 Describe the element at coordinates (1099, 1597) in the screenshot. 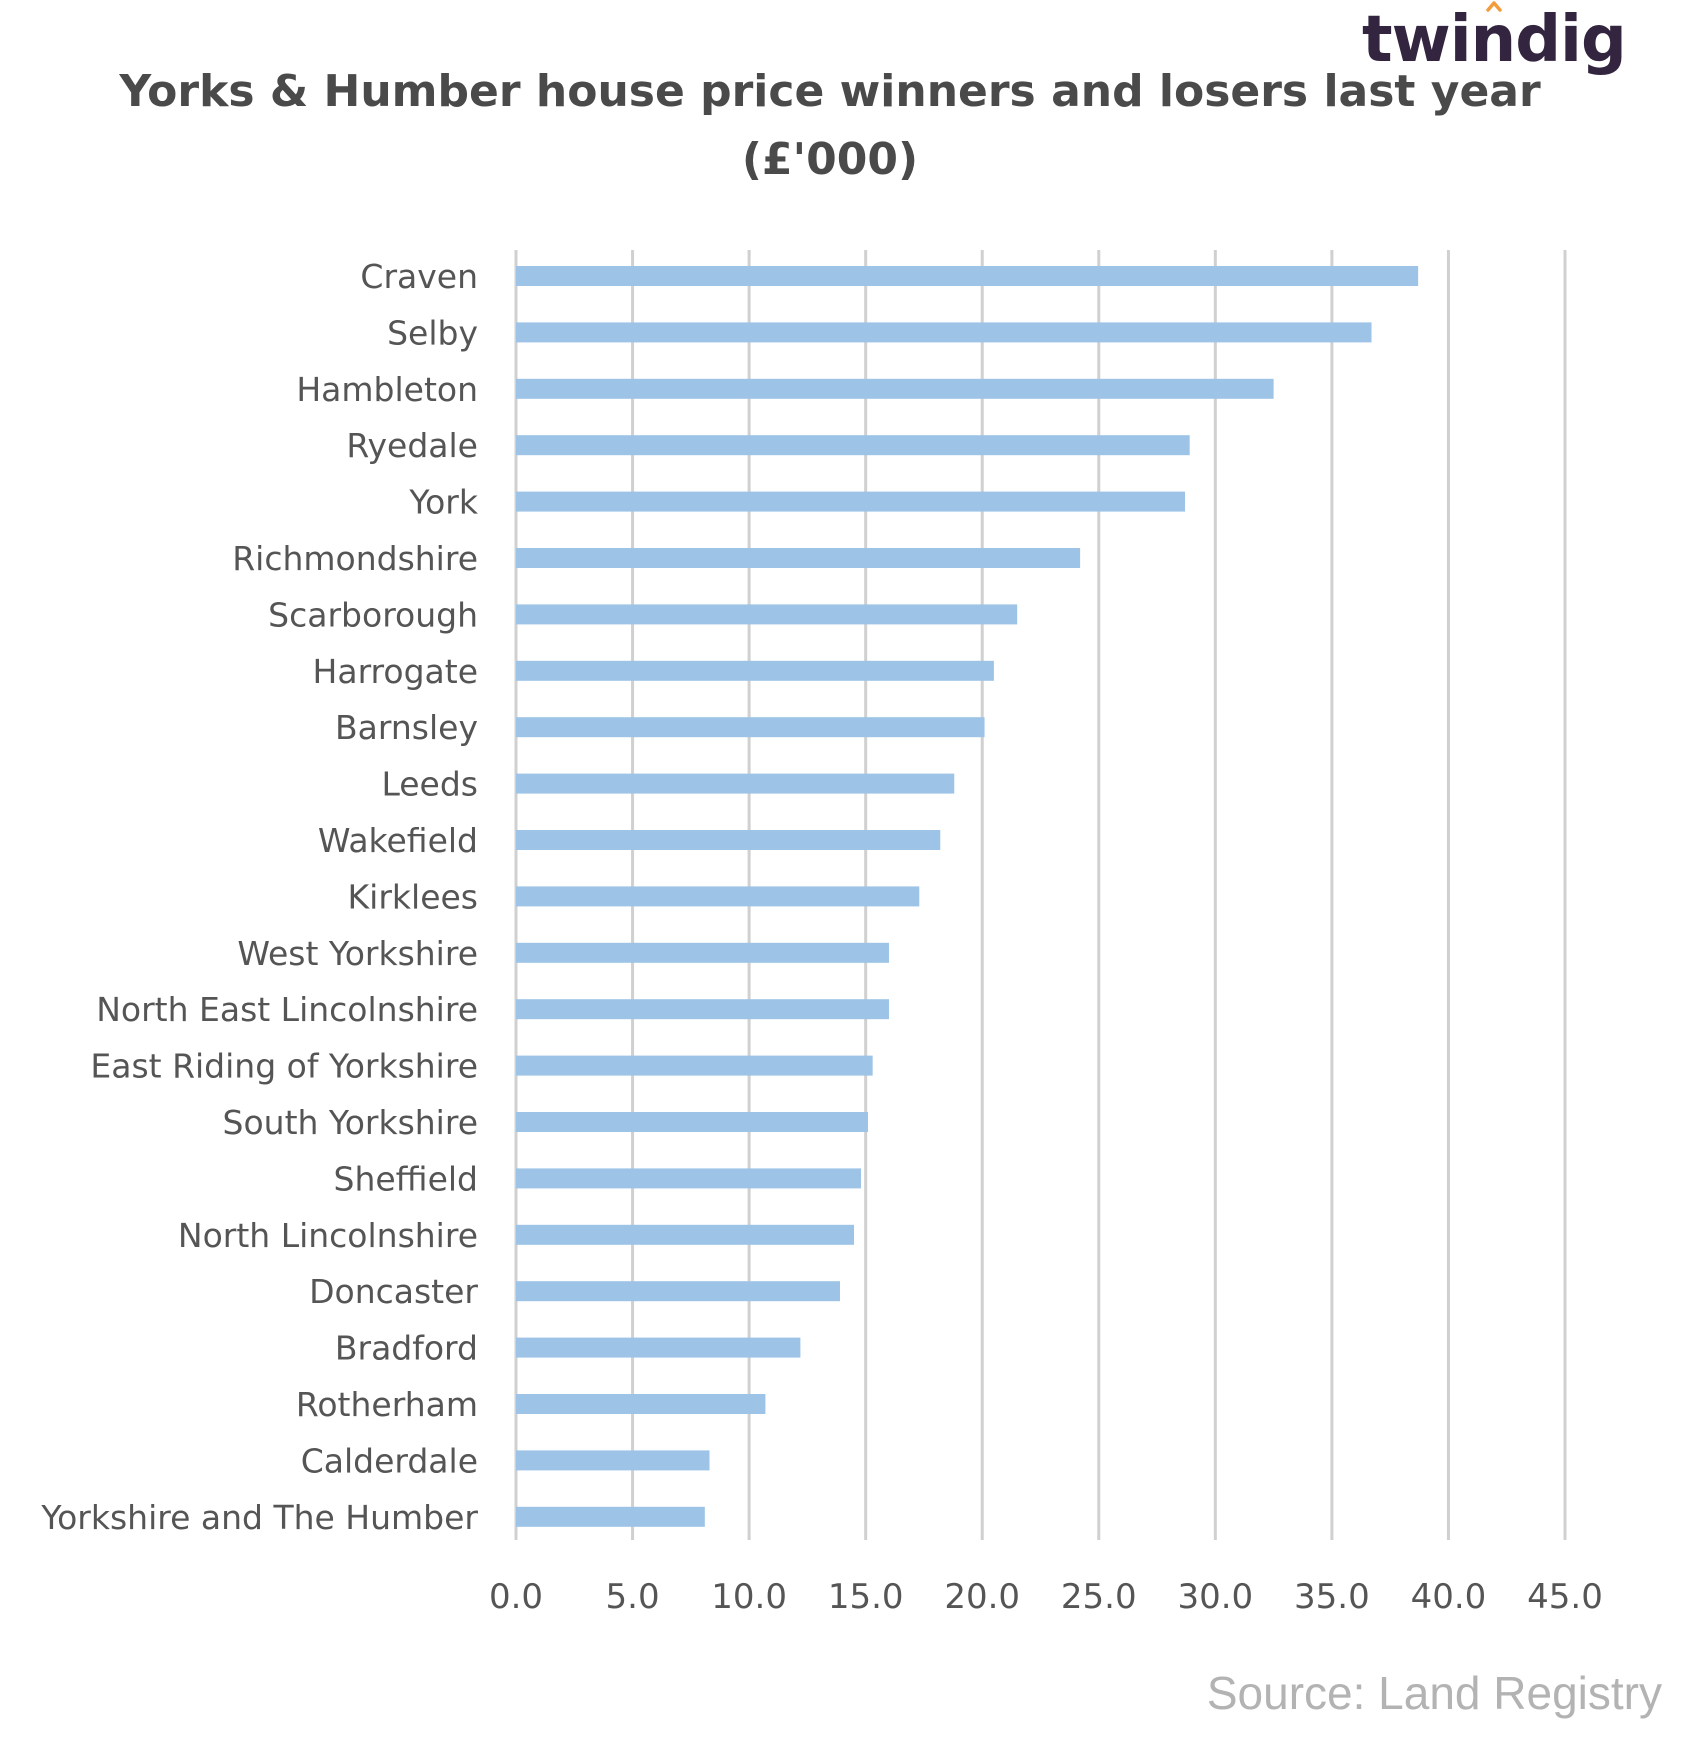

I see `x-tick-label: 25.0` at that location.